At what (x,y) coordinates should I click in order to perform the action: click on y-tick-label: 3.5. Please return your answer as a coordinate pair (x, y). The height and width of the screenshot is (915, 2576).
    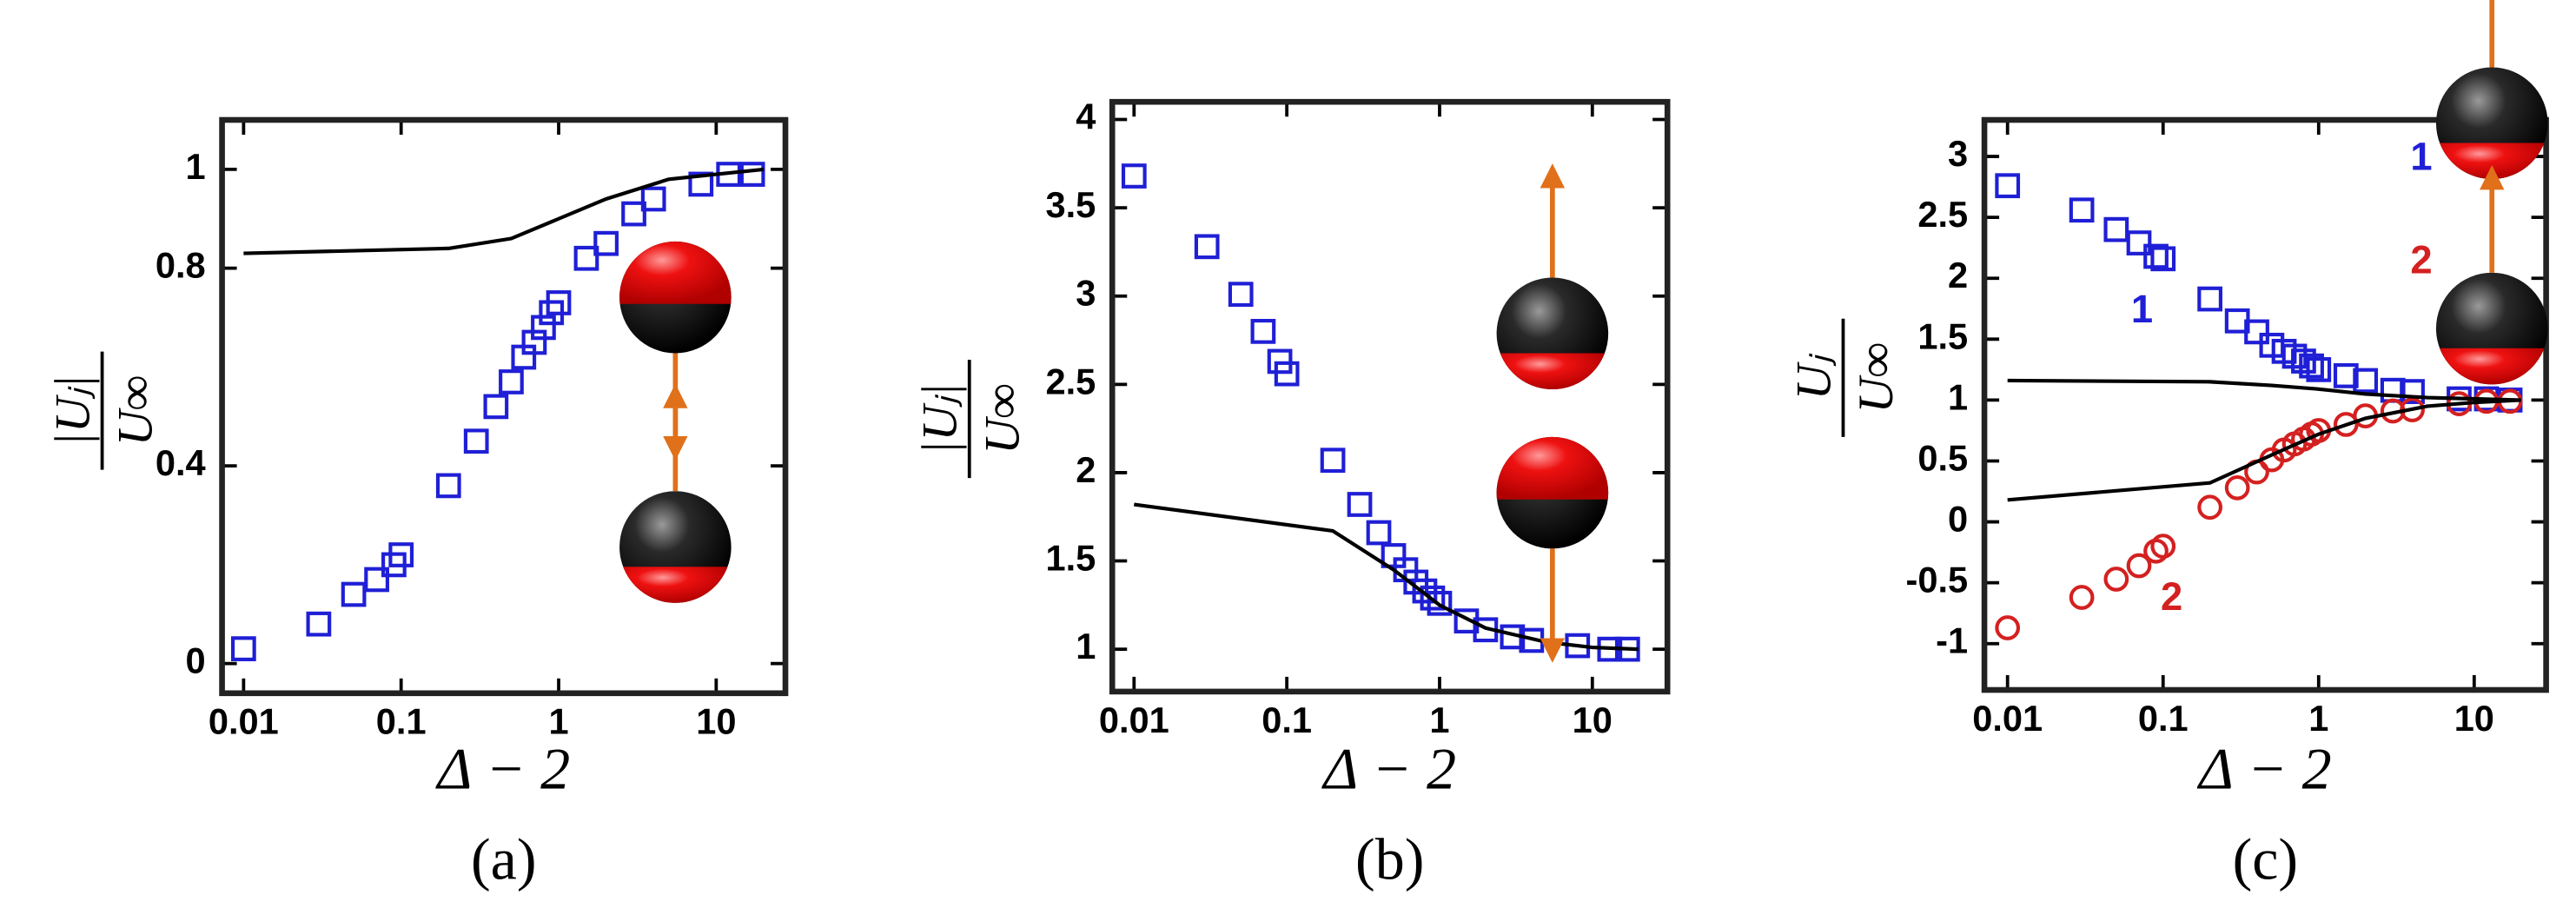
    Looking at the image, I should click on (1071, 204).